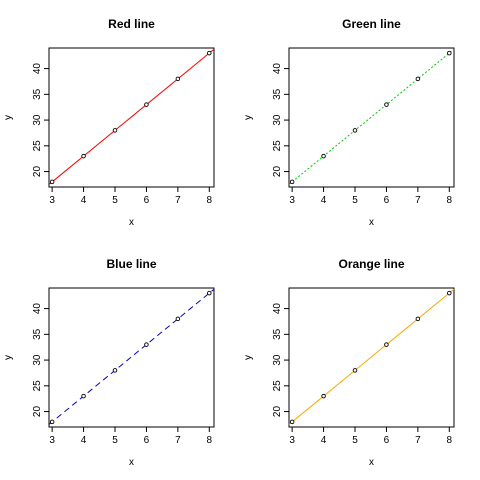 This screenshot has height=480, width=480. Describe the element at coordinates (131, 24) in the screenshot. I see `chart-title: Red line` at that location.